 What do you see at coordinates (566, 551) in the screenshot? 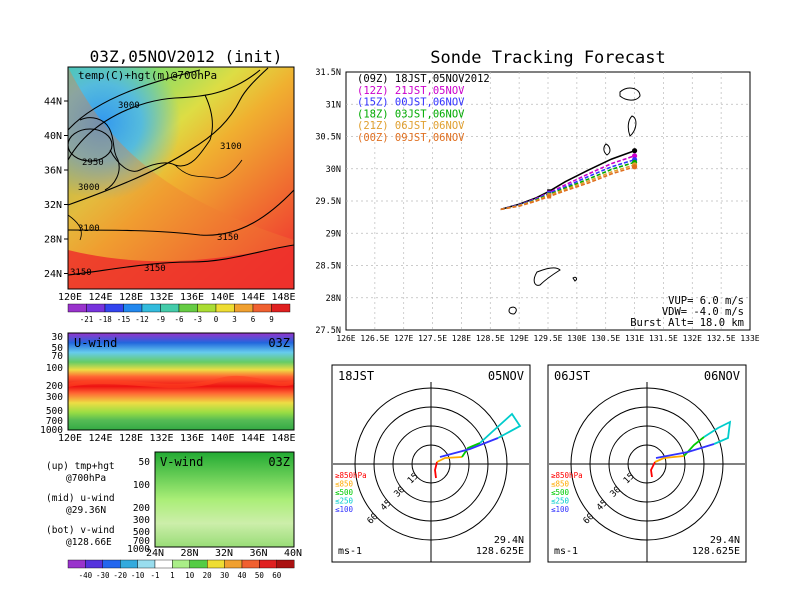
I see `hodo-unit: ms-1` at bounding box center [566, 551].